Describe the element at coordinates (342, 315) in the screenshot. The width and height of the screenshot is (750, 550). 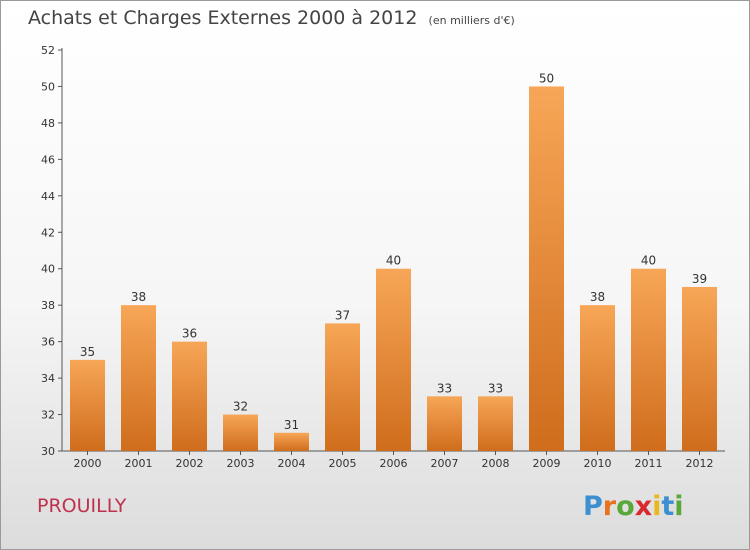
I see `bar-value-label: 37` at that location.